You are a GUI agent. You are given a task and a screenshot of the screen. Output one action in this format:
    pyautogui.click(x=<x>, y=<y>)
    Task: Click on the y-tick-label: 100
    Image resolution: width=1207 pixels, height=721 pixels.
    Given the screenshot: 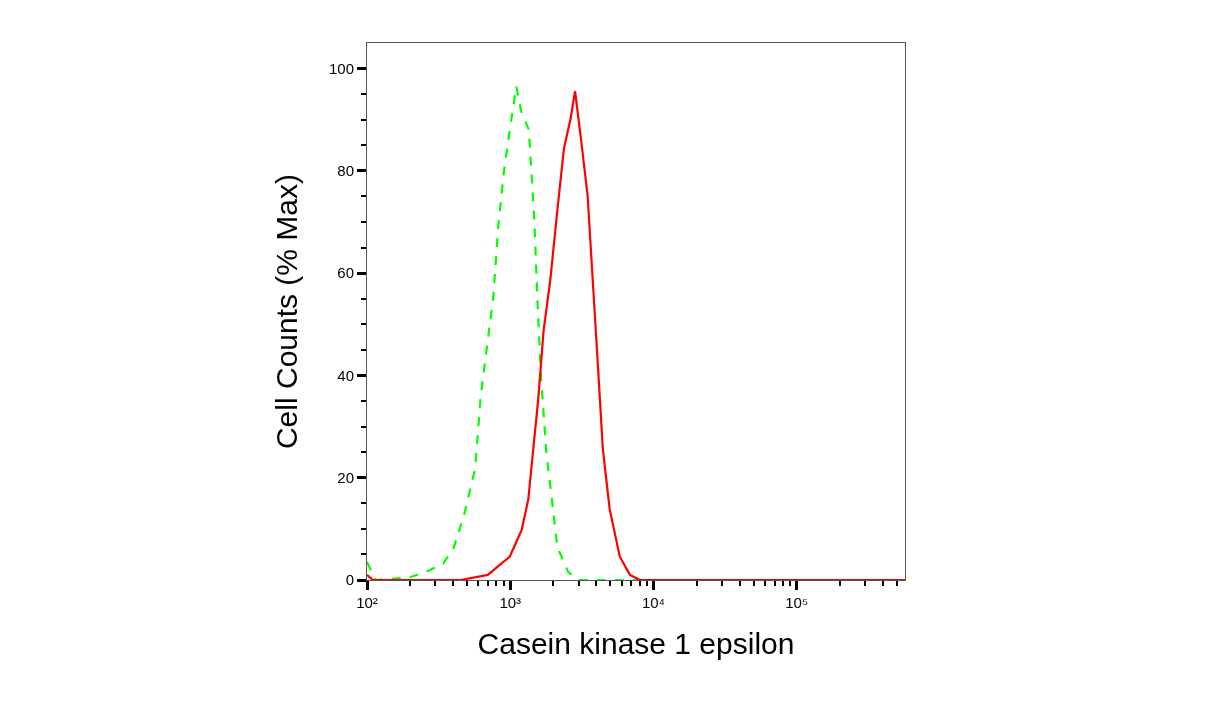 What is the action you would take?
    pyautogui.click(x=341, y=68)
    